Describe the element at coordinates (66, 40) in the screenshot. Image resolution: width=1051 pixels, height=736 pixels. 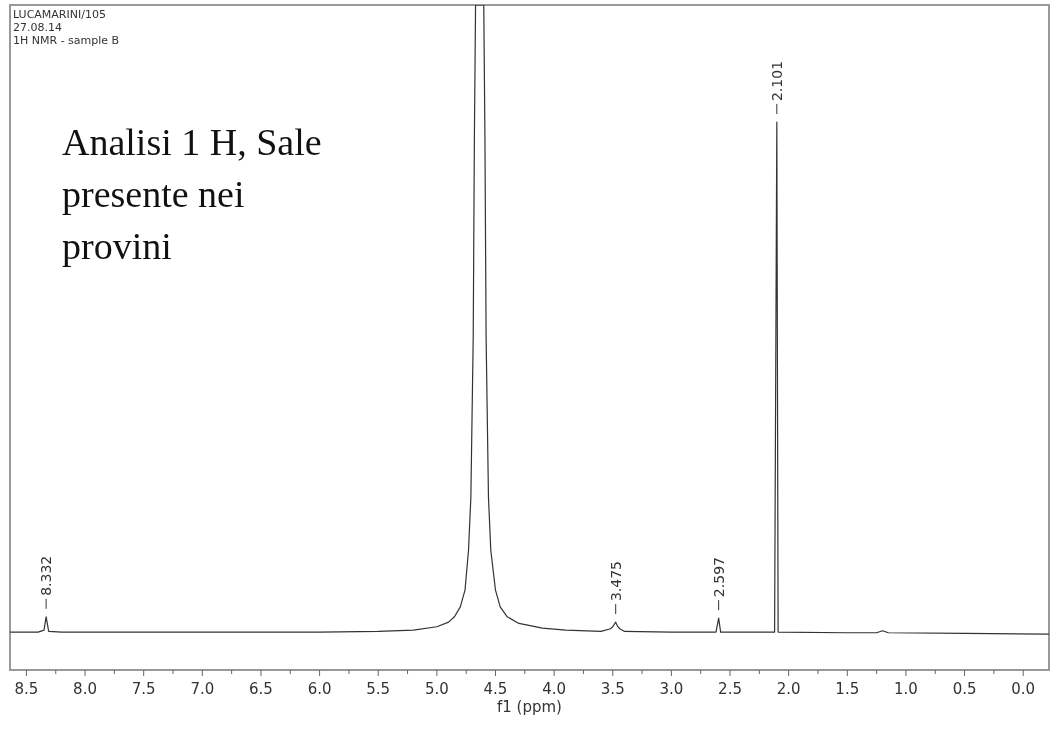
I see `annotation: 1H NMR - sample B` at that location.